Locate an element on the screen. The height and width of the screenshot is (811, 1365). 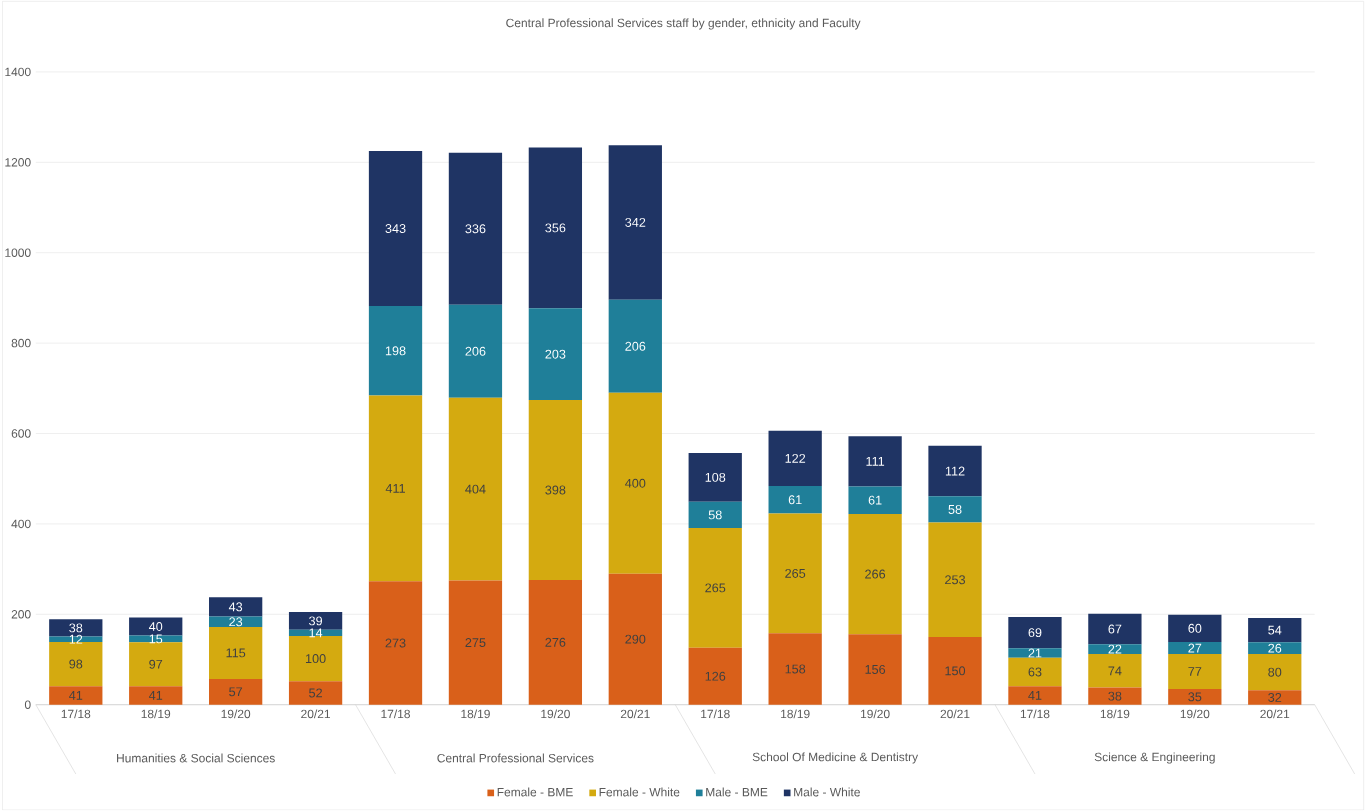
data-label: 12 is located at coordinates (76, 639).